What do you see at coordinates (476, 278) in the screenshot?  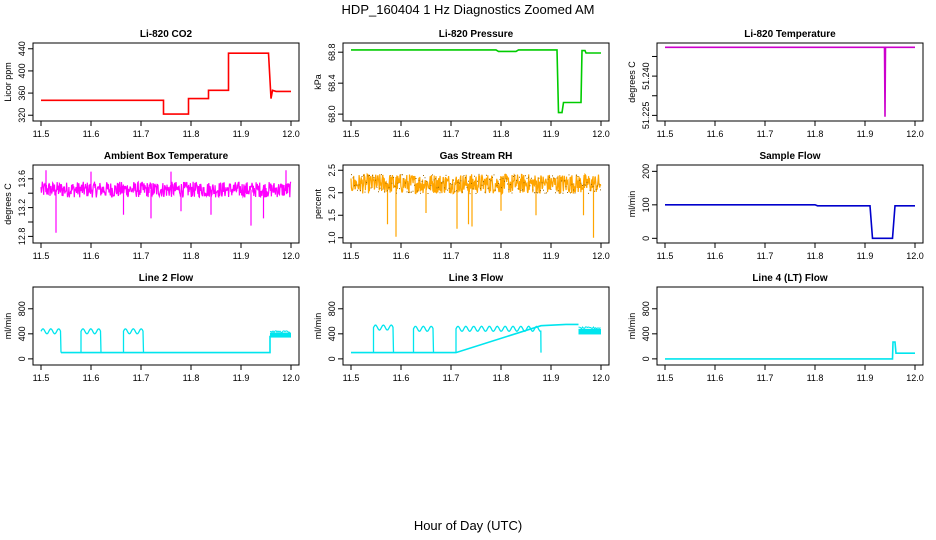 I see `panel-title: Line 3 Flow` at bounding box center [476, 278].